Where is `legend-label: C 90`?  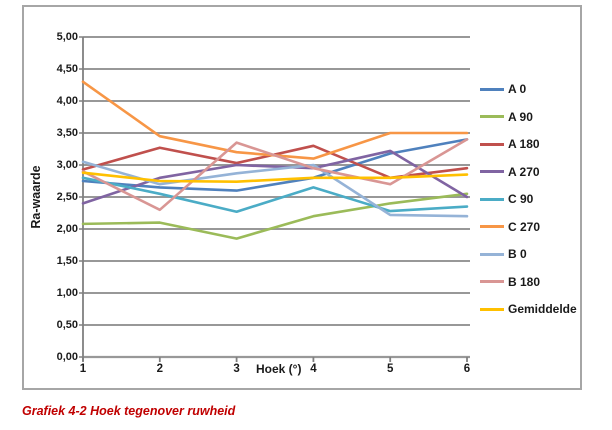
legend-label: C 90 is located at coordinates (521, 199).